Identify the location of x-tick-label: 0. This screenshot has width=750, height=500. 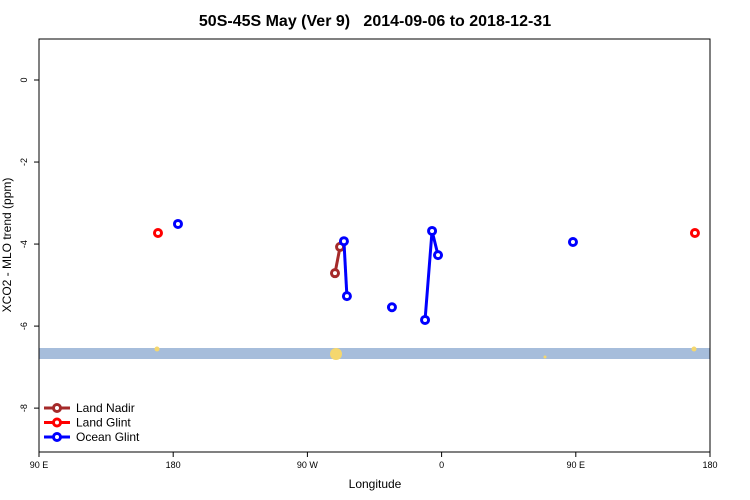
(441, 465).